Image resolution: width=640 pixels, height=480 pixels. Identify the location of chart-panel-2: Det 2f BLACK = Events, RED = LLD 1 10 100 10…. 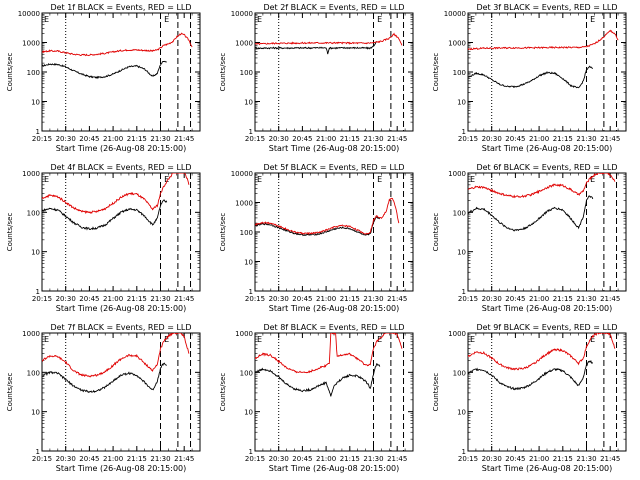
(316, 78).